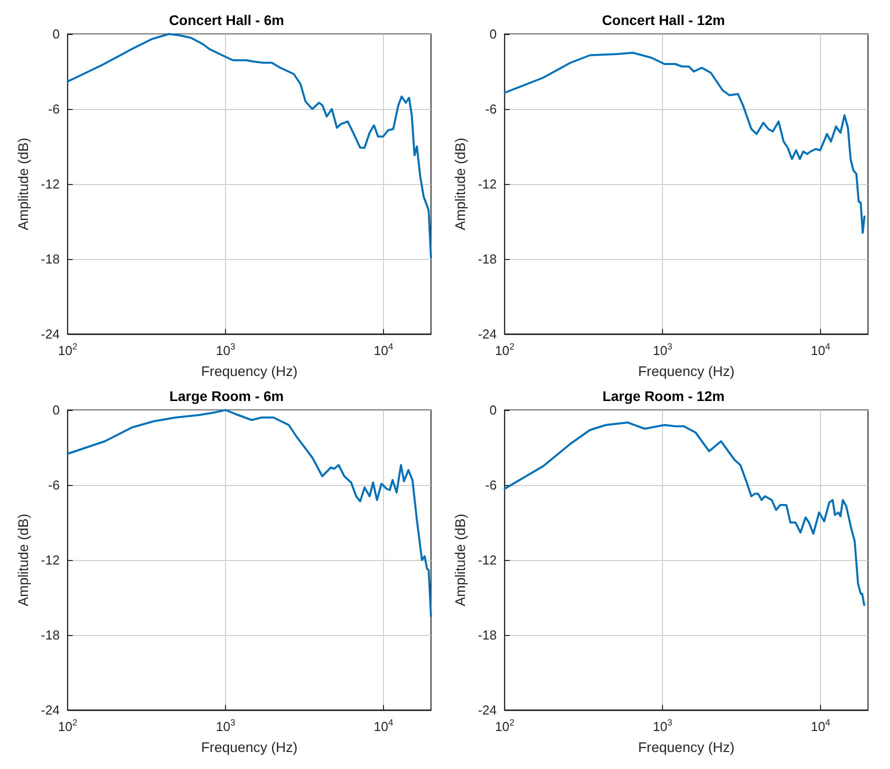  Describe the element at coordinates (226, 396) in the screenshot. I see `chart-title: Large Room - 6m` at that location.